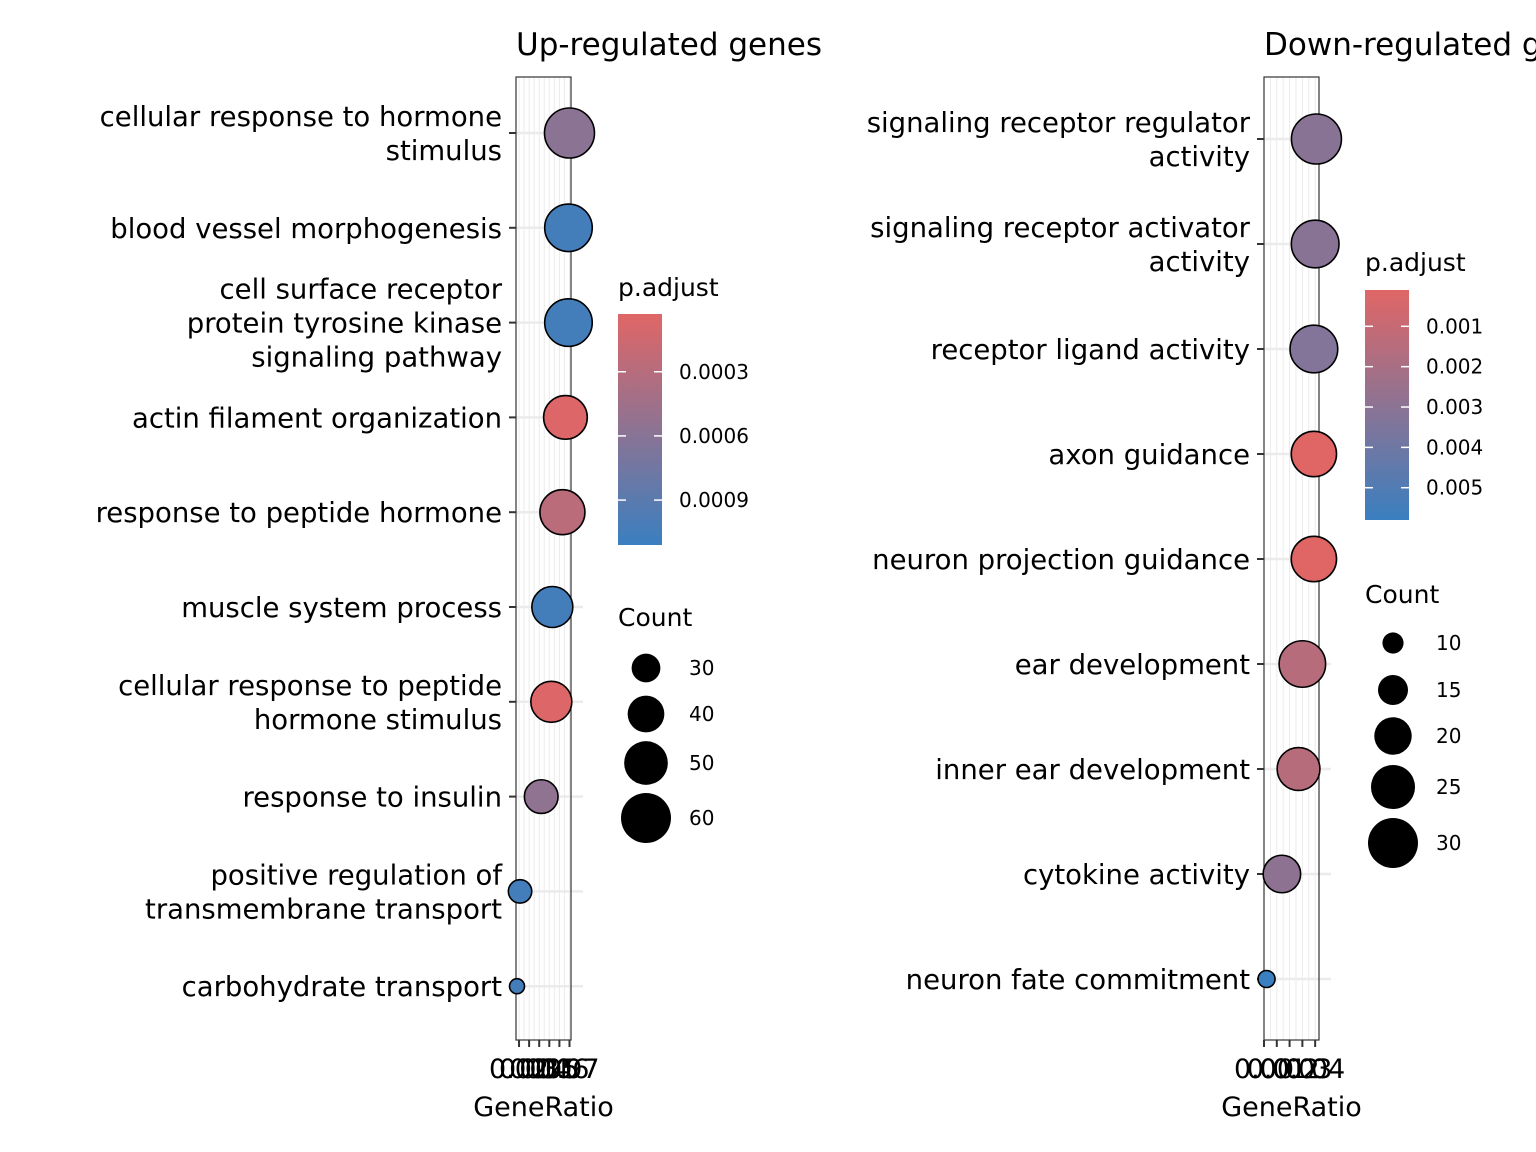 The width and height of the screenshot is (1536, 1152). Describe the element at coordinates (1448, 787) in the screenshot. I see `size-legend-label: 25` at that location.